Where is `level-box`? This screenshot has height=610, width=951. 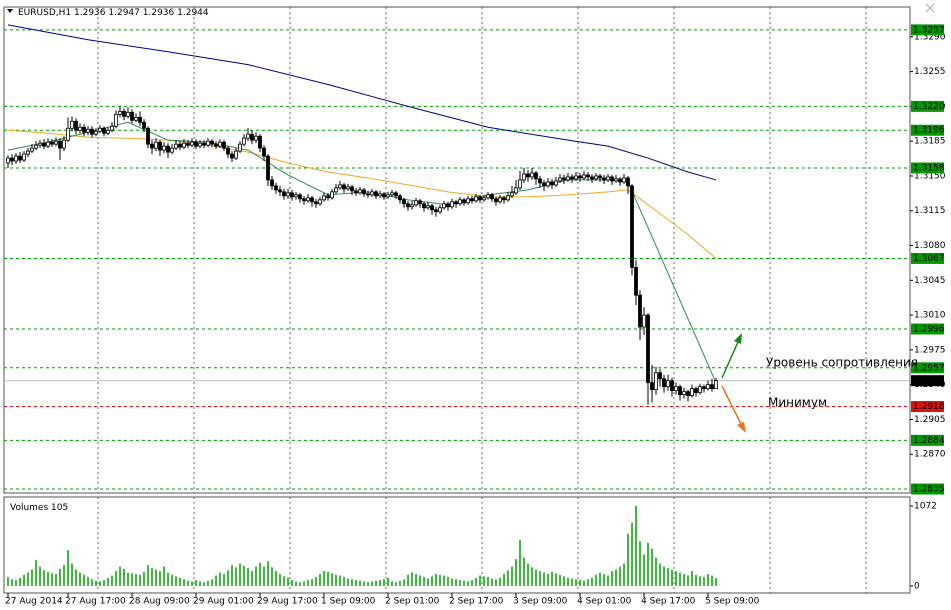
level-box is located at coordinates (927, 368).